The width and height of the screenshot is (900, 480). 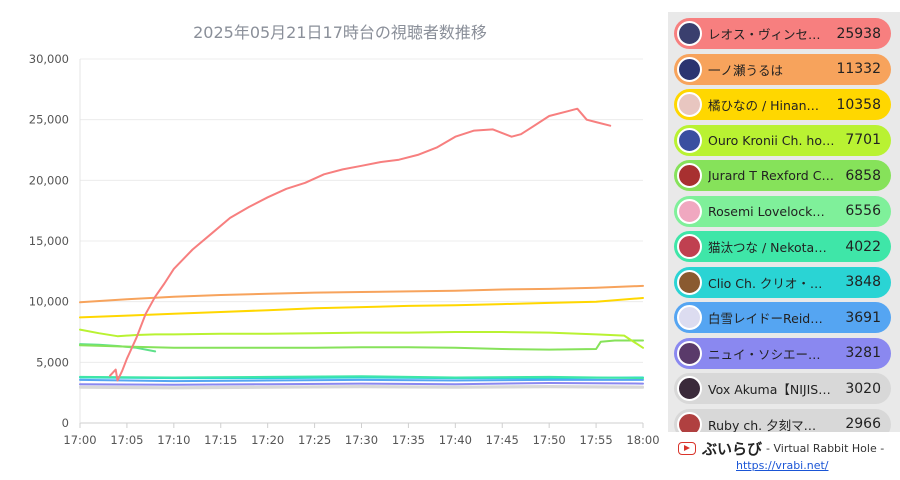 I want to click on x-tick-label: 17:20, so click(x=267, y=440).